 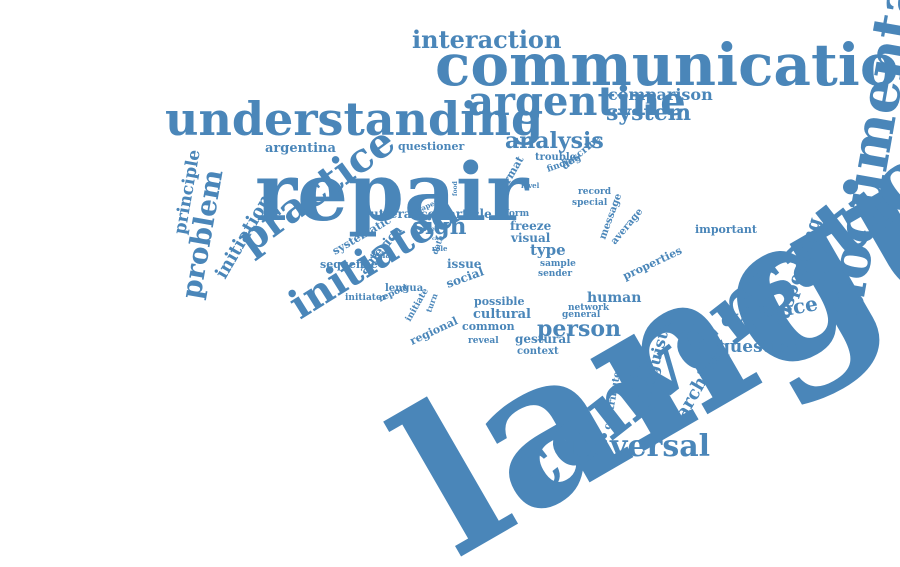 I want to click on cloud-word-utterance: utterance, so click(x=403, y=214).